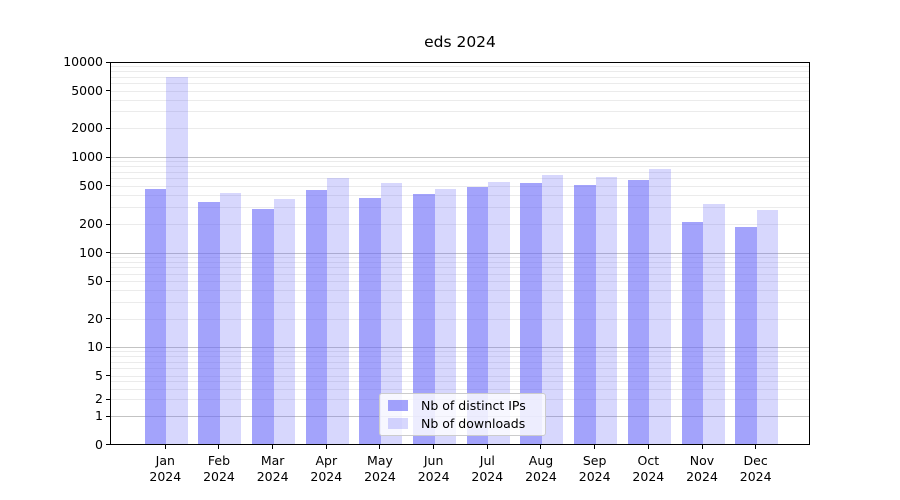 This screenshot has width=900, height=500. Describe the element at coordinates (95, 280) in the screenshot. I see `y-tick-label: 50` at that location.